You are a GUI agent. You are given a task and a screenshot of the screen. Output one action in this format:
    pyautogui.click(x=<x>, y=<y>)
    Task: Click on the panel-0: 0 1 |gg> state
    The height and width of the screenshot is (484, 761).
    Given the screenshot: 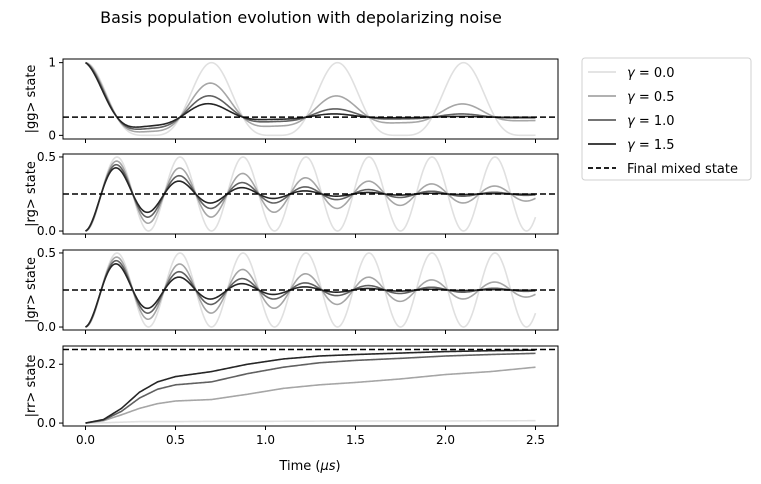 What is the action you would take?
    pyautogui.click(x=291, y=99)
    